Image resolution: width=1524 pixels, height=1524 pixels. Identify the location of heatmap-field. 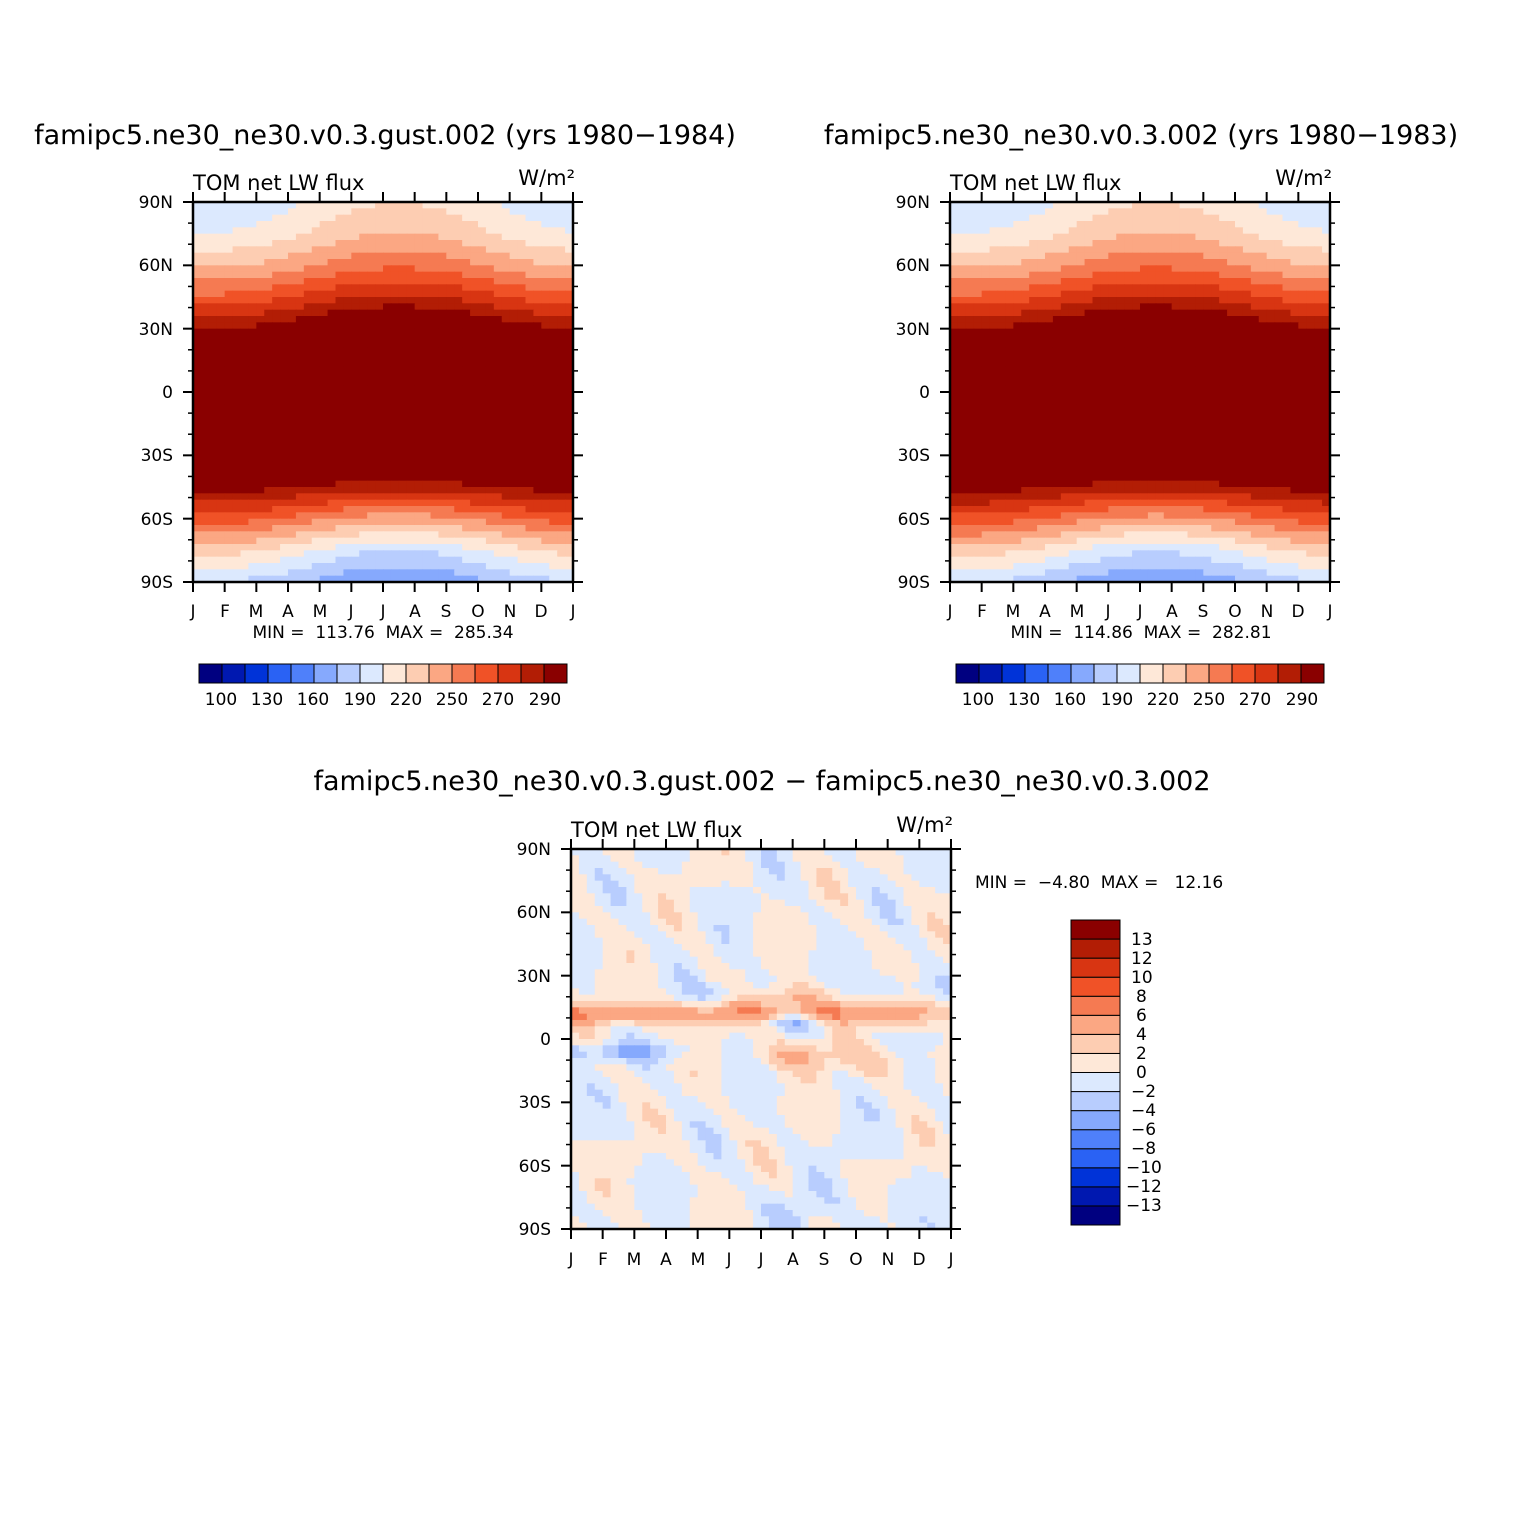
(383, 392).